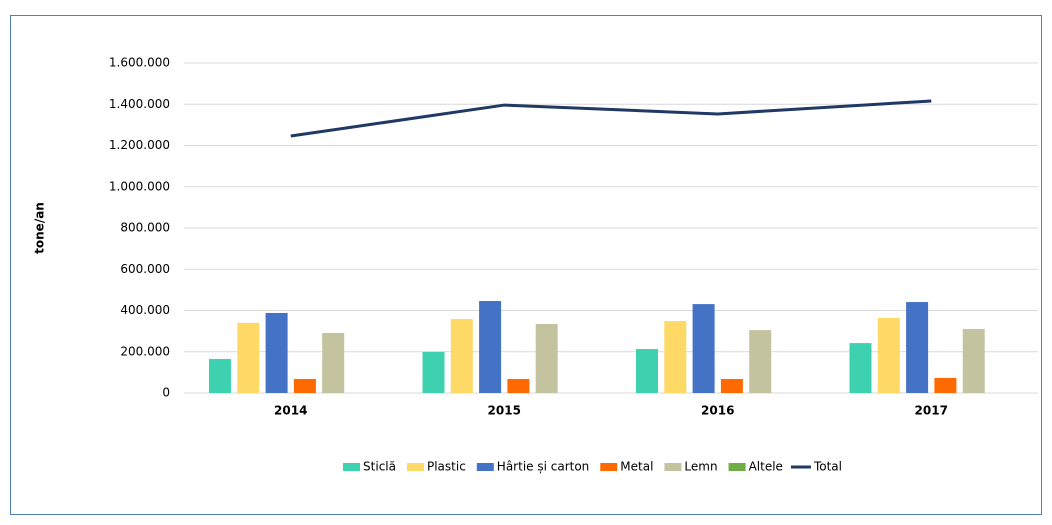  What do you see at coordinates (543, 467) in the screenshot?
I see `legend-label: Hârtie și carton` at bounding box center [543, 467].